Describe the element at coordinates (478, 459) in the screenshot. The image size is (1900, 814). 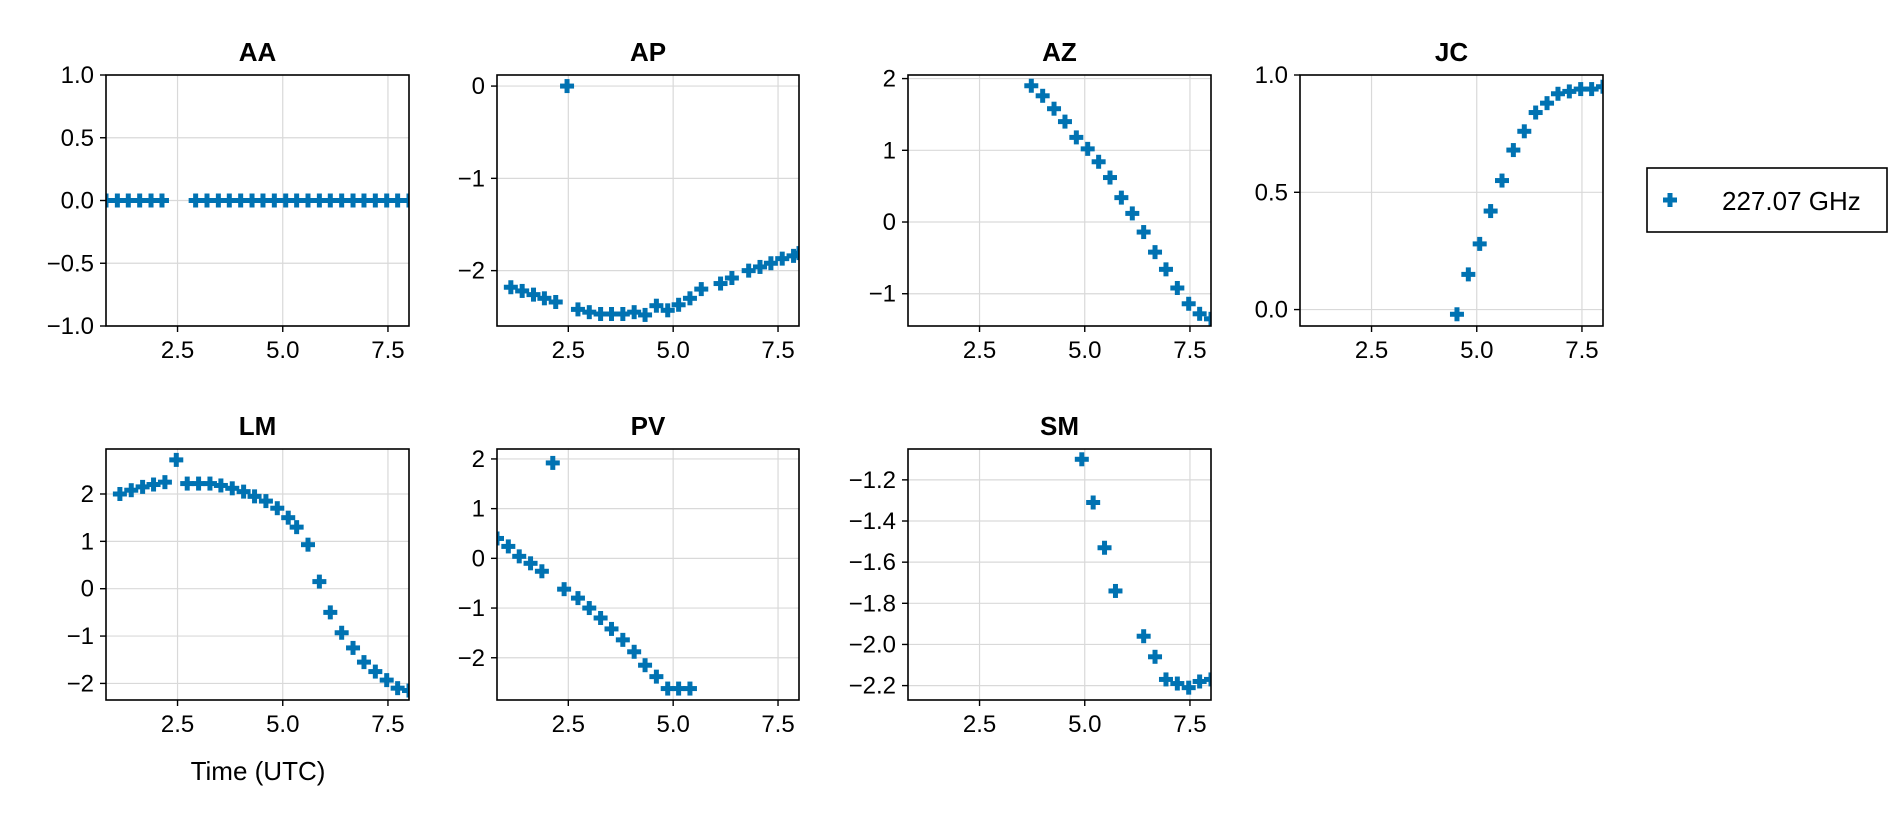
I see `y-tick-label: 2` at that location.